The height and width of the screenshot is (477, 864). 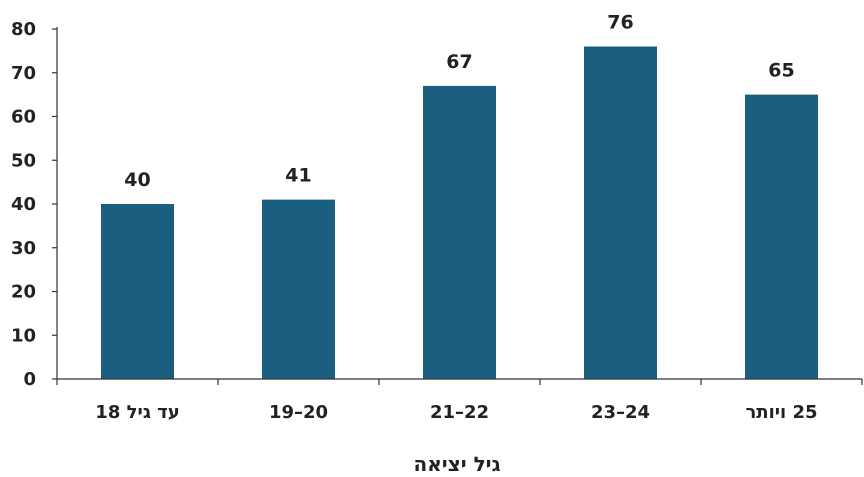 I want to click on x-tick-label: 20–19, so click(x=298, y=412).